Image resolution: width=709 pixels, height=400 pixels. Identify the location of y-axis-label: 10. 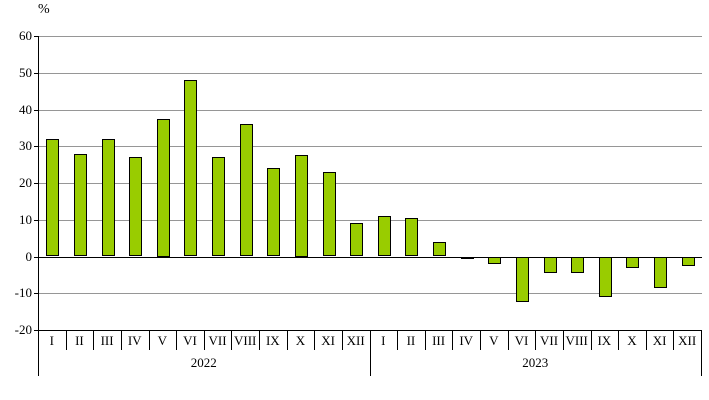
(25, 219).